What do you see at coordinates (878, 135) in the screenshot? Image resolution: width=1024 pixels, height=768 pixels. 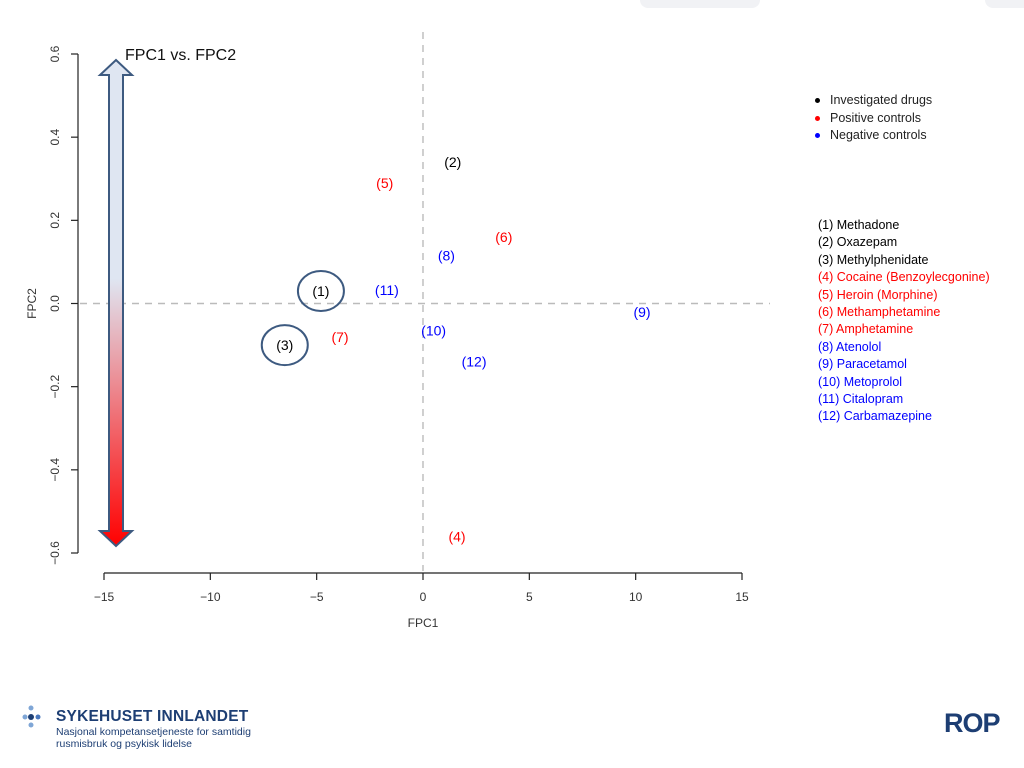 I see `legend-label: Negative controls` at bounding box center [878, 135].